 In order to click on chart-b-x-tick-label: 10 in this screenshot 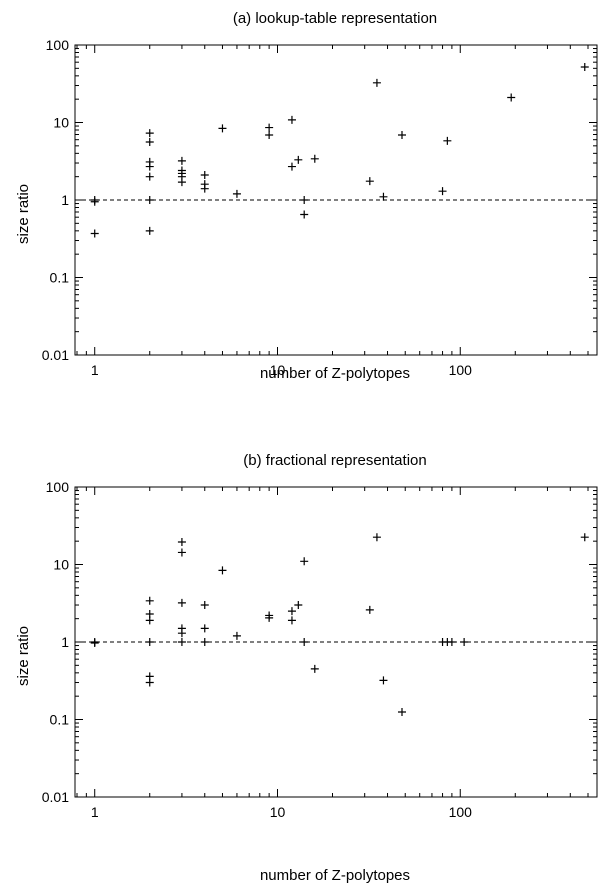, I will do `click(278, 812)`.